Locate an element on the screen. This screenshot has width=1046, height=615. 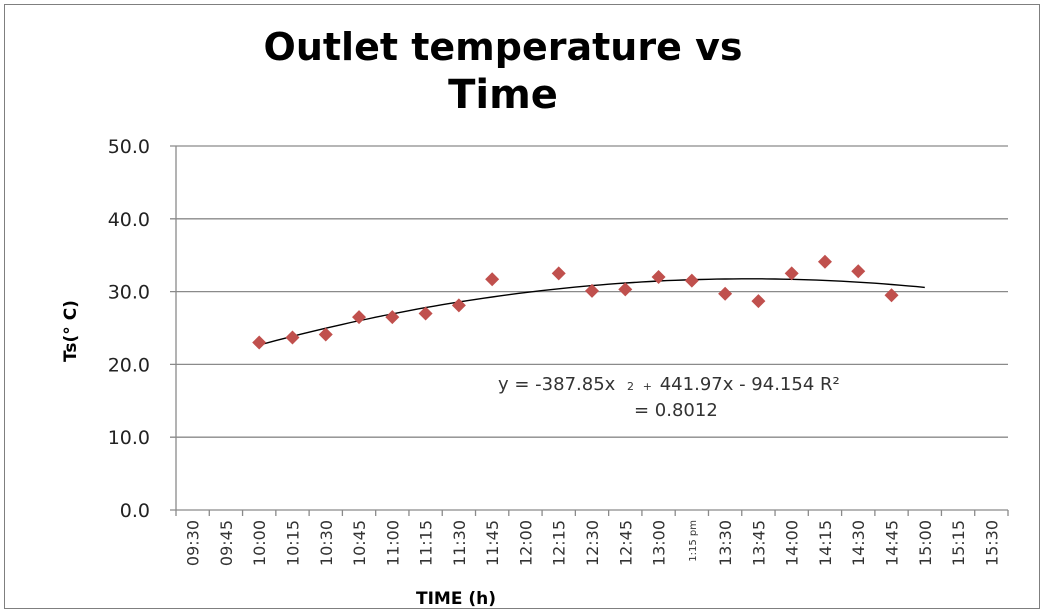
y-tick-label: 50.0 is located at coordinates (129, 147).